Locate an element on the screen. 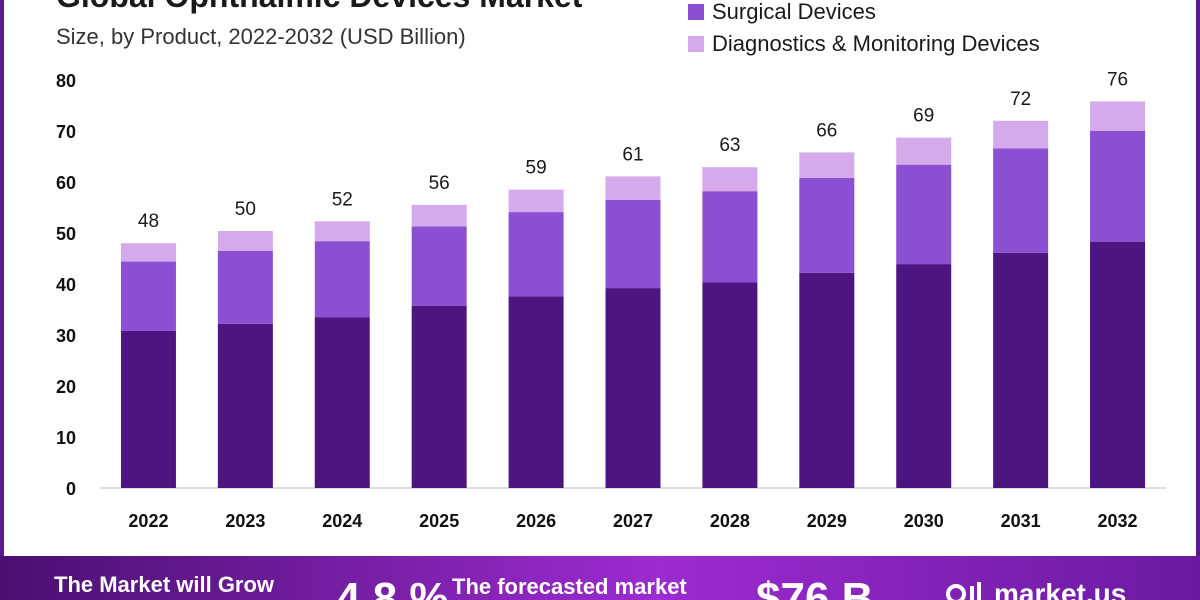  bar-total-label: 56 is located at coordinates (439, 183).